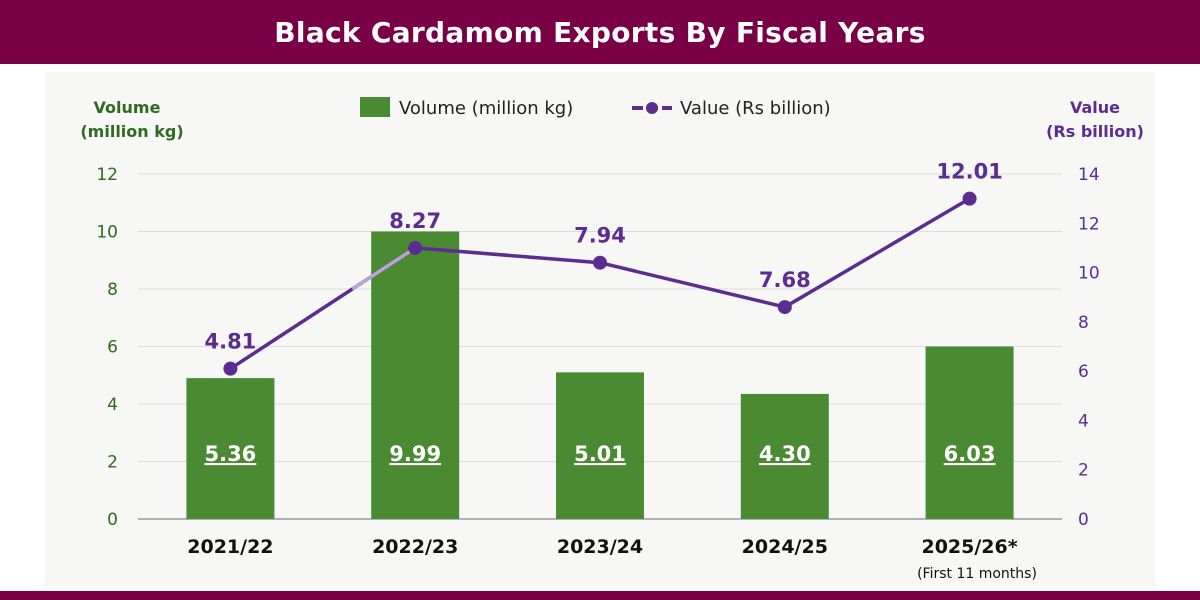 This screenshot has height=600, width=1200. What do you see at coordinates (107, 175) in the screenshot?
I see `y-left-tick-label: 12` at bounding box center [107, 175].